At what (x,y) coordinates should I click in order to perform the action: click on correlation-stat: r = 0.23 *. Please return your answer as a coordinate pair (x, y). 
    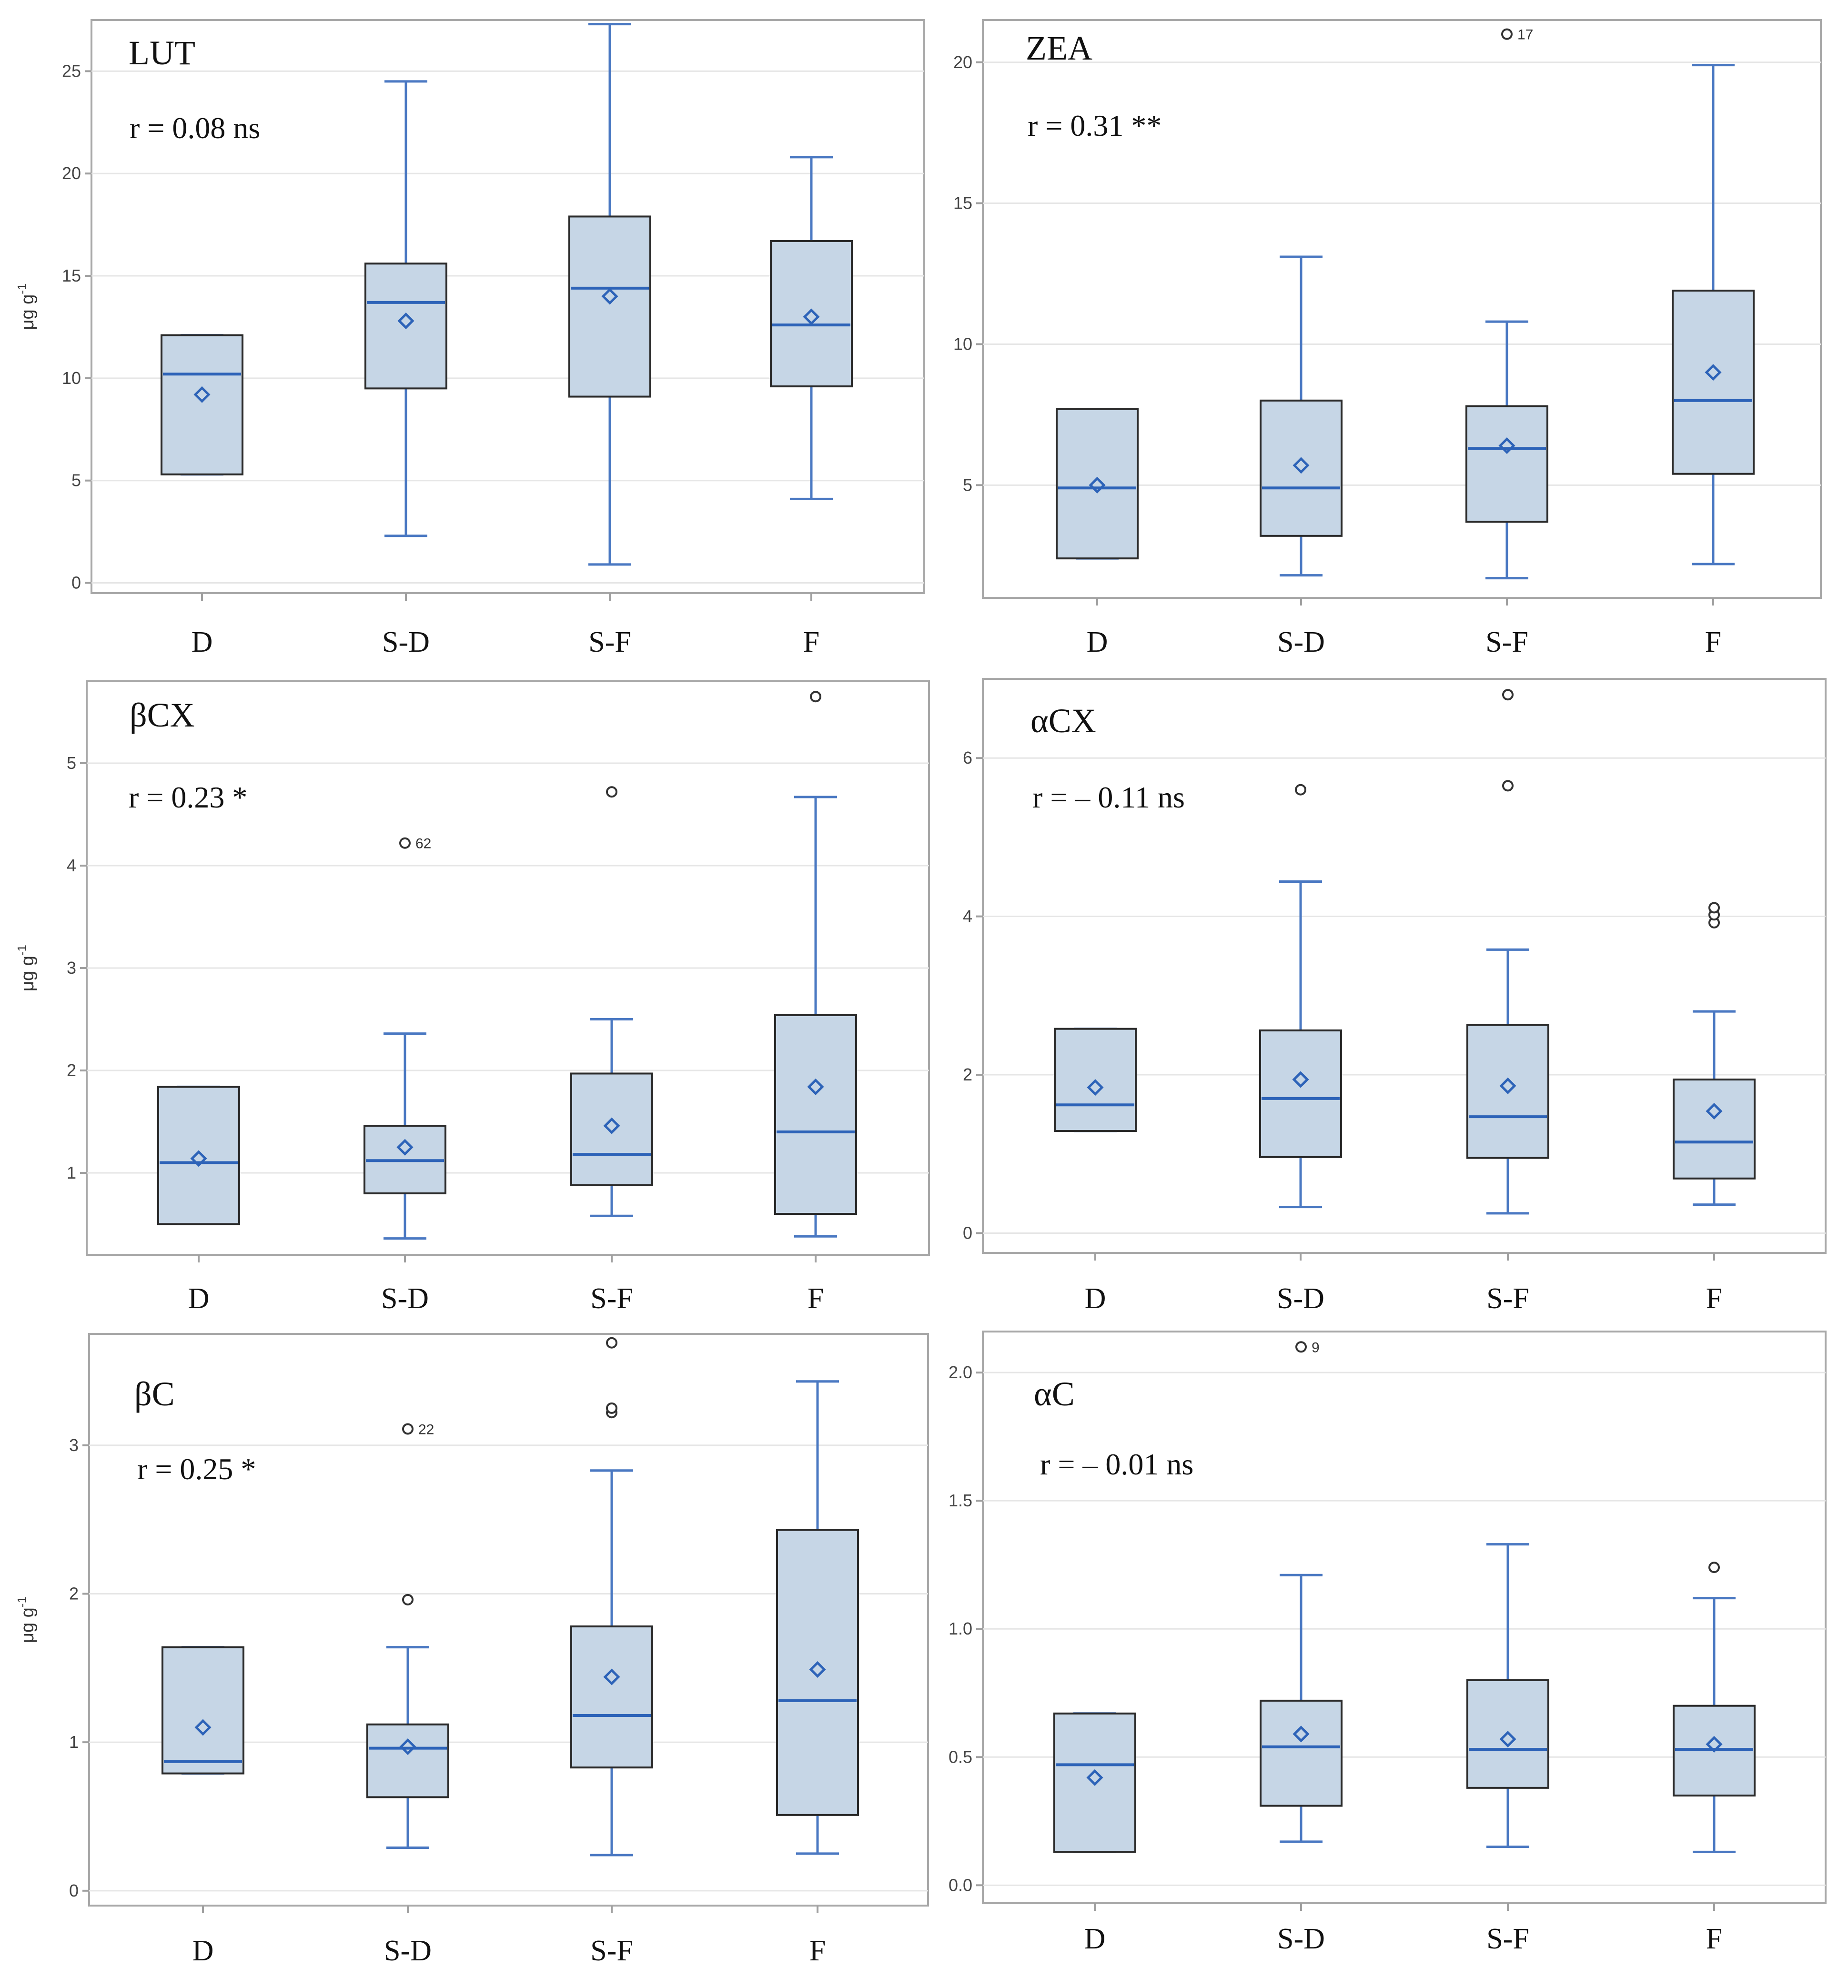
    Looking at the image, I should click on (188, 797).